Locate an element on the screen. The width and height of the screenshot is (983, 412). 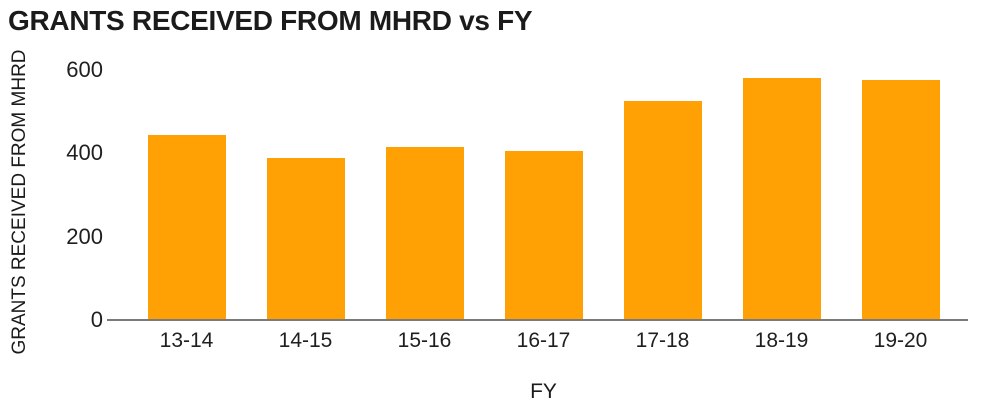
y-tick-label-0: 0 is located at coordinates (96, 319).